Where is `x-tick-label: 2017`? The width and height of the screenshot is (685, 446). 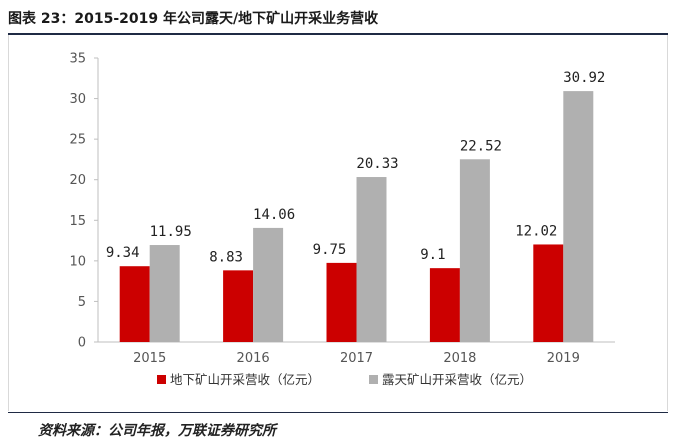 x-tick-label: 2017 is located at coordinates (356, 358).